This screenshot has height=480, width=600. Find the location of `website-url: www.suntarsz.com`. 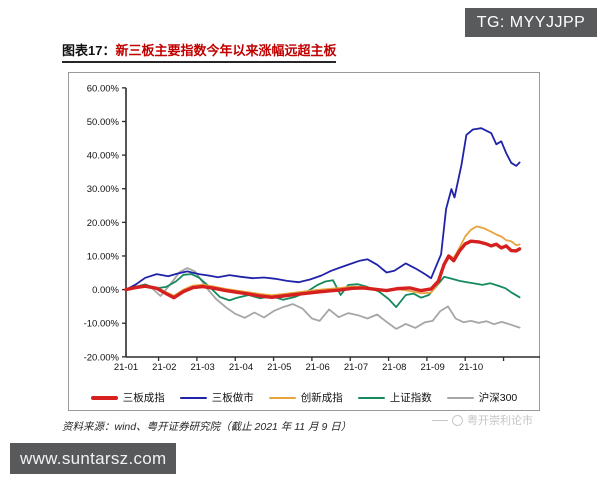

website-url: www.suntarsz.com is located at coordinates (93, 458).